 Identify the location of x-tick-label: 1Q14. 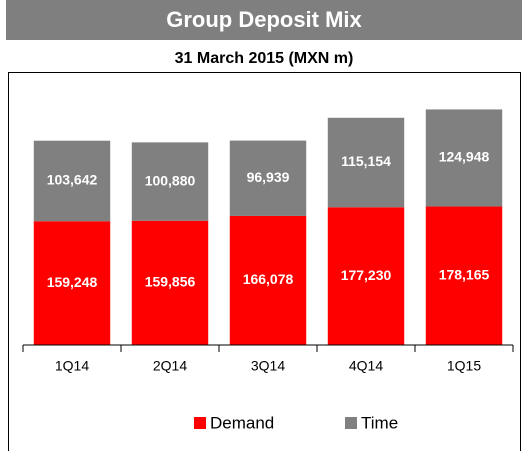
(72, 366).